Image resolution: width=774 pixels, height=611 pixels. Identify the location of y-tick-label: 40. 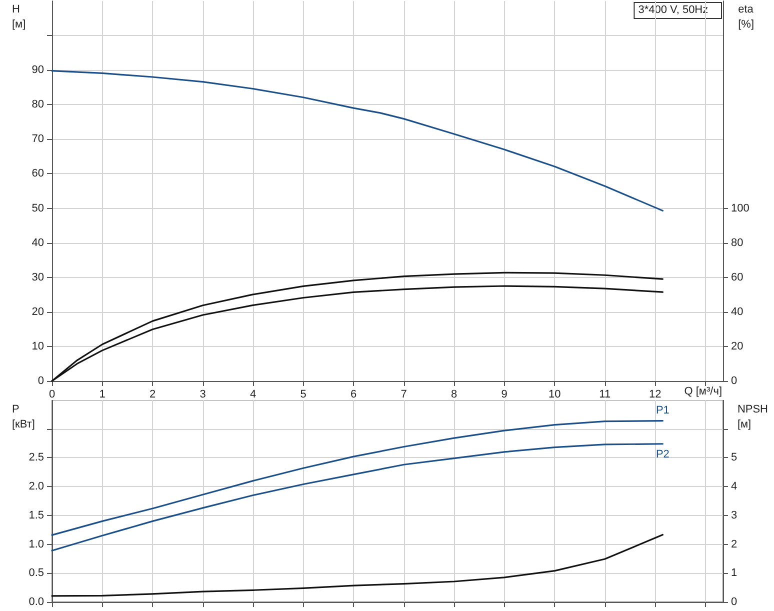
(38, 242).